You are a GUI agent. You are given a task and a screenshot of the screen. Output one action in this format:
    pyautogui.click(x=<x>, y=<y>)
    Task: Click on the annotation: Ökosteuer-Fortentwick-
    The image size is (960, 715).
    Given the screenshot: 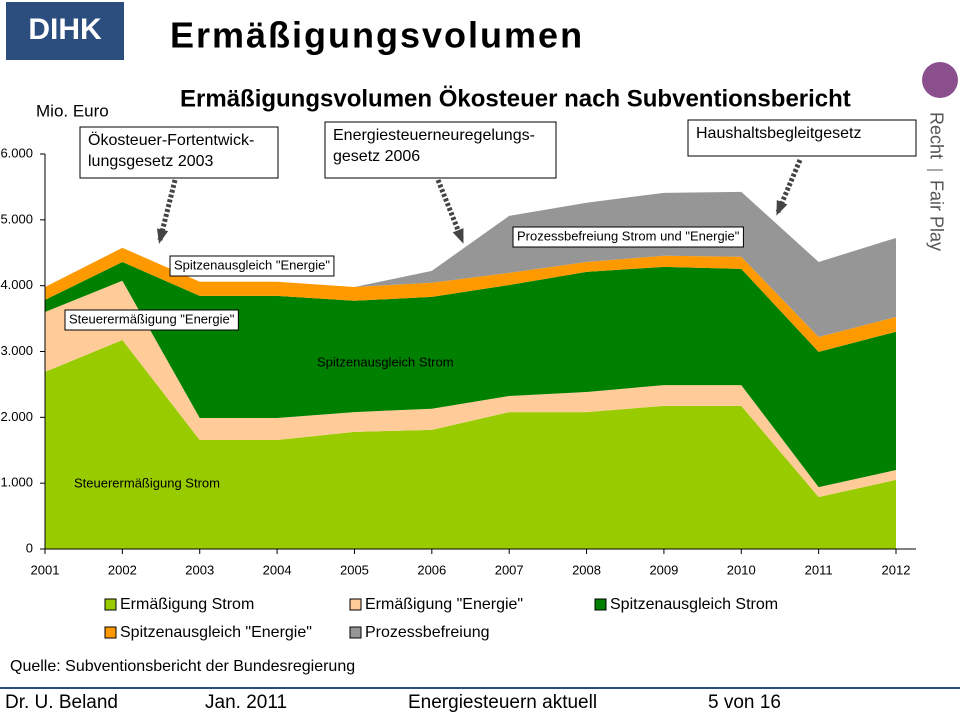 What is the action you would take?
    pyautogui.click(x=171, y=140)
    